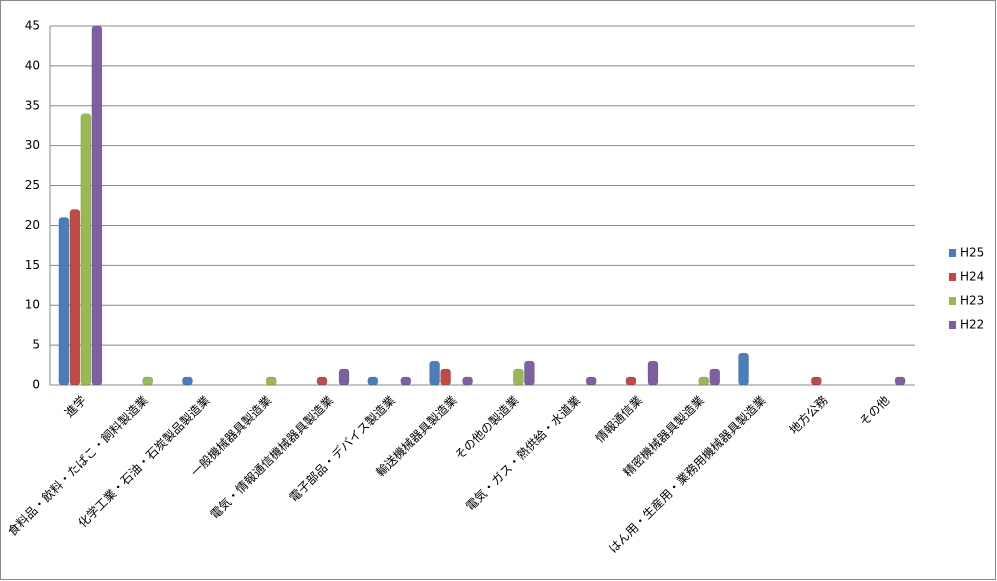 The height and width of the screenshot is (581, 997). Describe the element at coordinates (32, 305) in the screenshot. I see `y-tick-label: 10` at that location.